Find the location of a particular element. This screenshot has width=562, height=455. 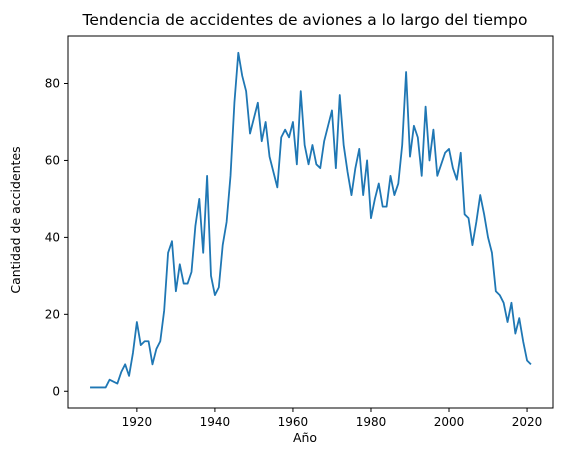

x-tick-label: 1980 is located at coordinates (371, 422).